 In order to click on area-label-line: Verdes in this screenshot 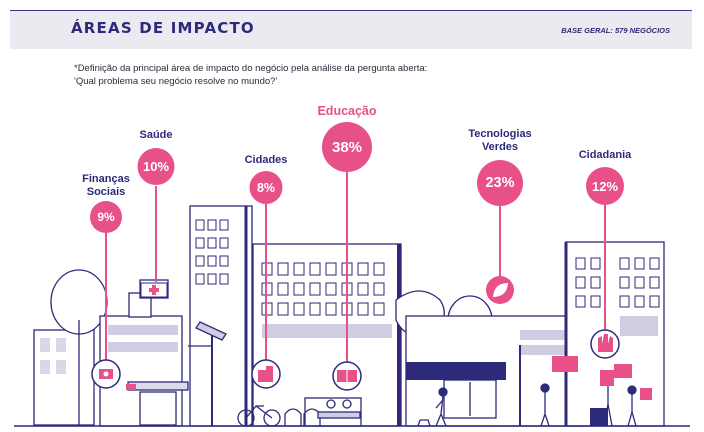, I will do `click(500, 147)`.